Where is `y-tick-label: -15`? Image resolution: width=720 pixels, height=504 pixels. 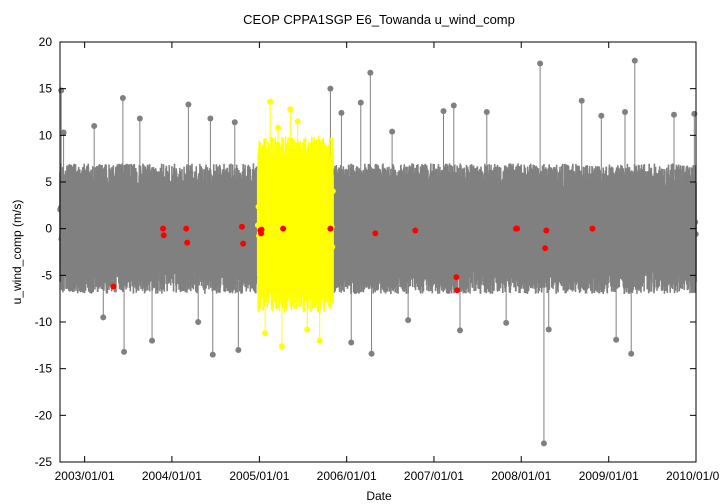 y-tick-label: -15 is located at coordinates (44, 369).